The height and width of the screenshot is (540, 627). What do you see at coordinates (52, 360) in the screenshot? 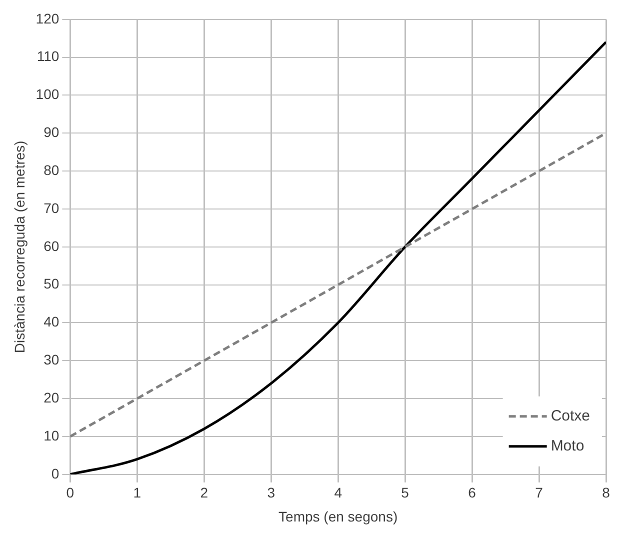
I see `y-tick-label: 30` at bounding box center [52, 360].